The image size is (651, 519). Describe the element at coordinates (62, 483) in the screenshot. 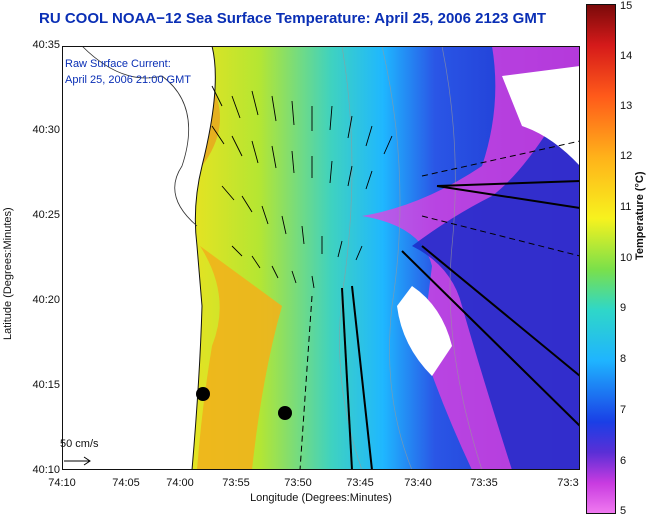

I see `x-tick: 74:10` at that location.